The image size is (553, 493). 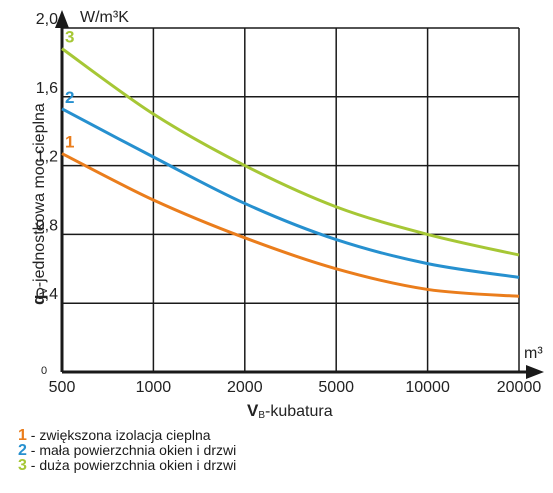 I want to click on x-tick-label: 2000, so click(x=245, y=387).